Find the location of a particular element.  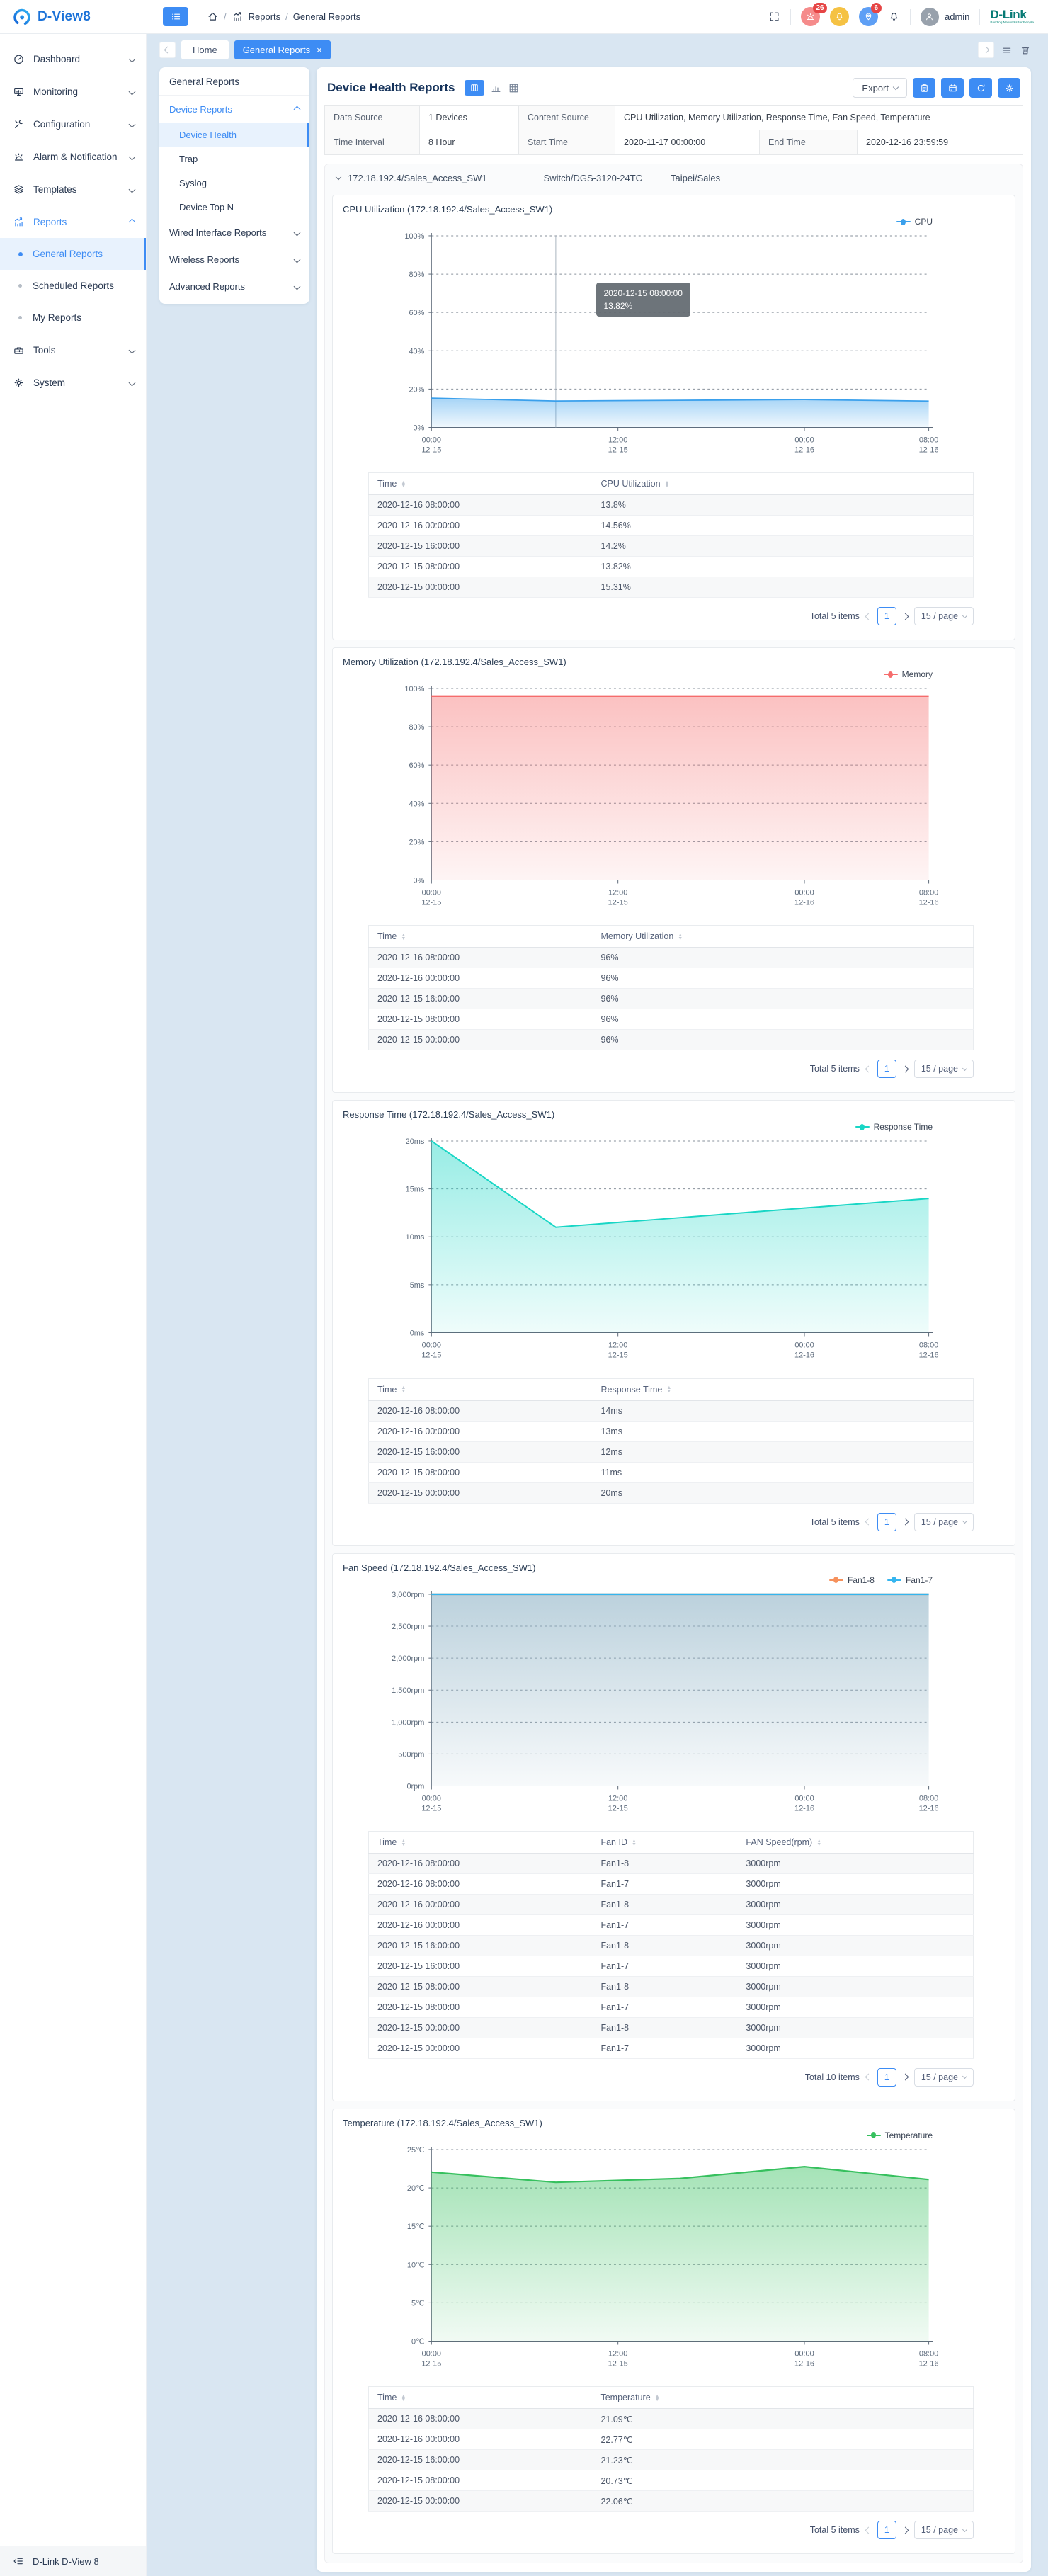

view-table-button is located at coordinates (514, 88).